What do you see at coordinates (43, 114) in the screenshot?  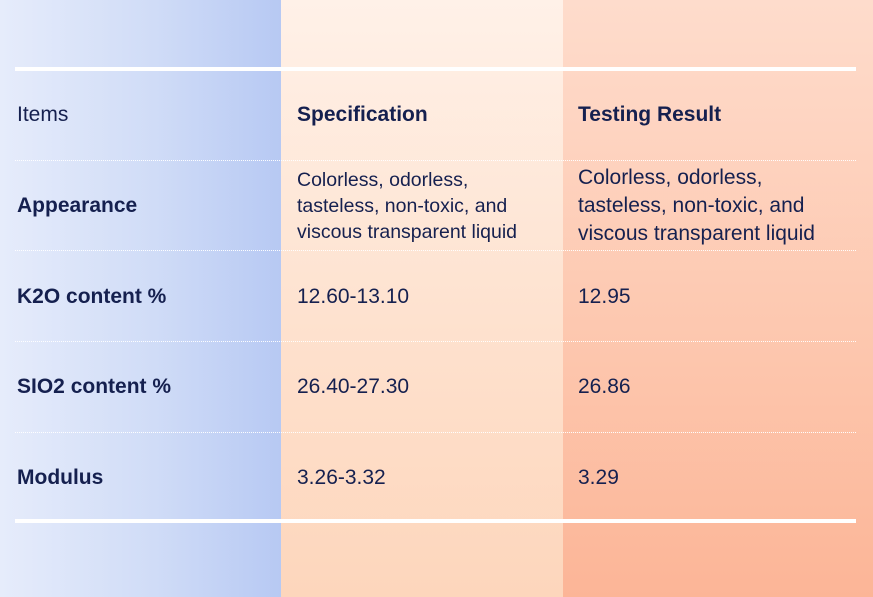 I see `header-cell: Items` at bounding box center [43, 114].